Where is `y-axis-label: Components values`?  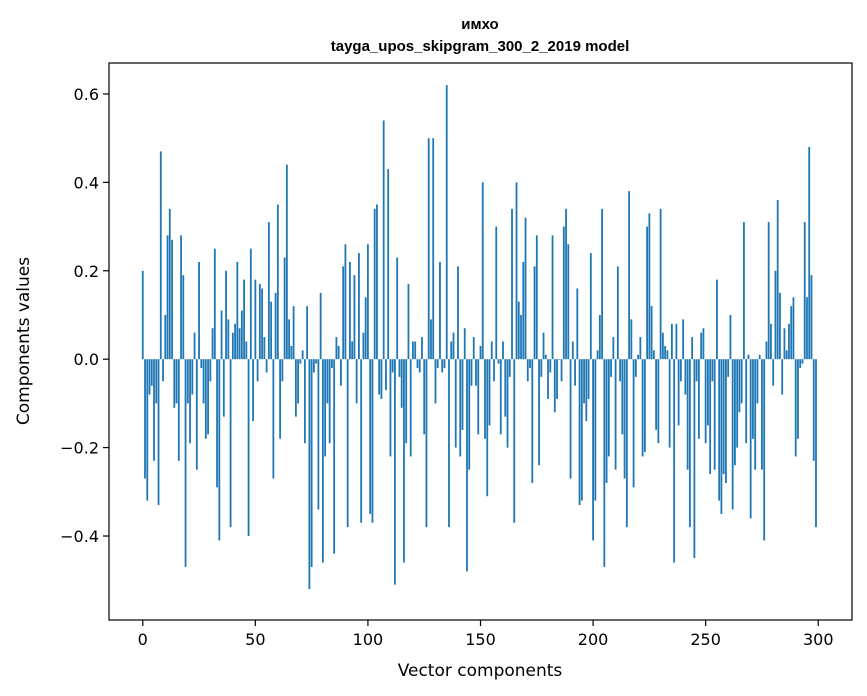
y-axis-label: Components values is located at coordinates (24, 341).